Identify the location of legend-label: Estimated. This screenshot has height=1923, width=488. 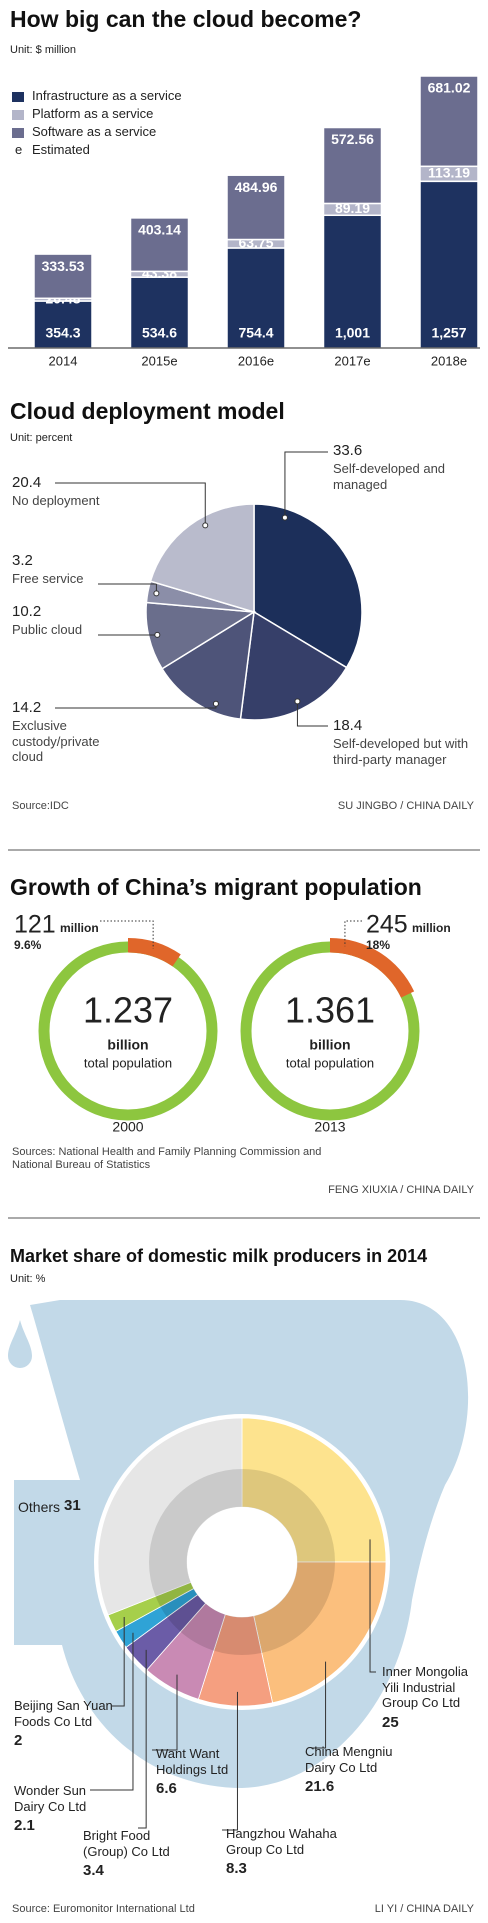
(61, 149).